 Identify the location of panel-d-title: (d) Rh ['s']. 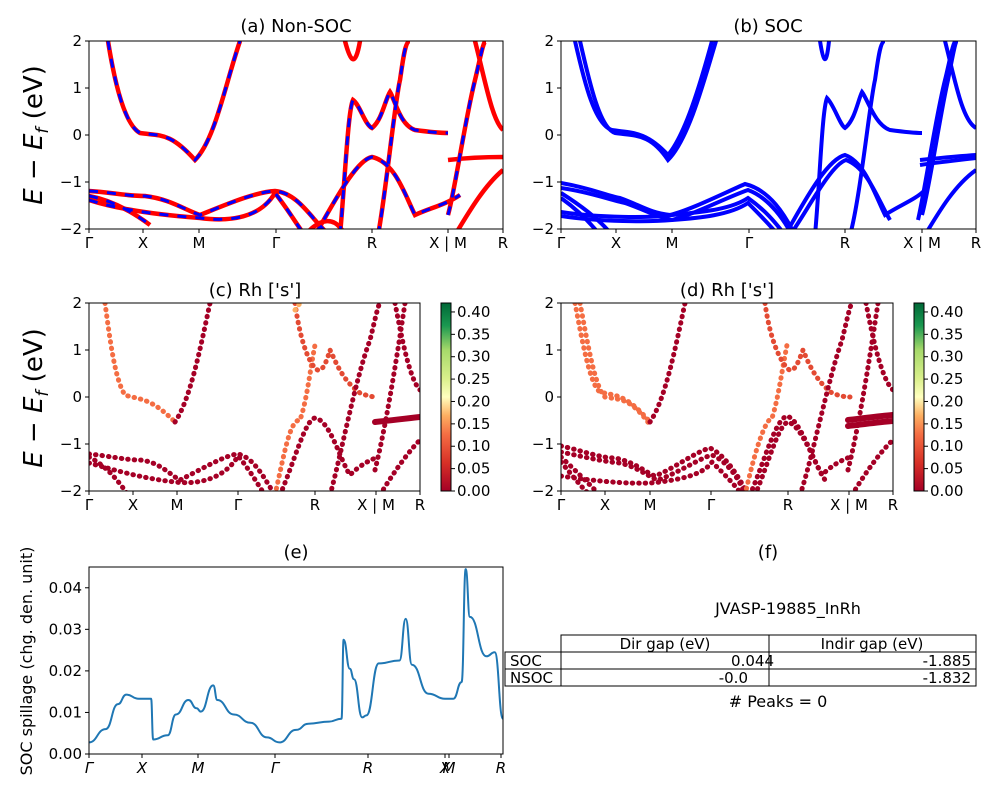
(727, 290).